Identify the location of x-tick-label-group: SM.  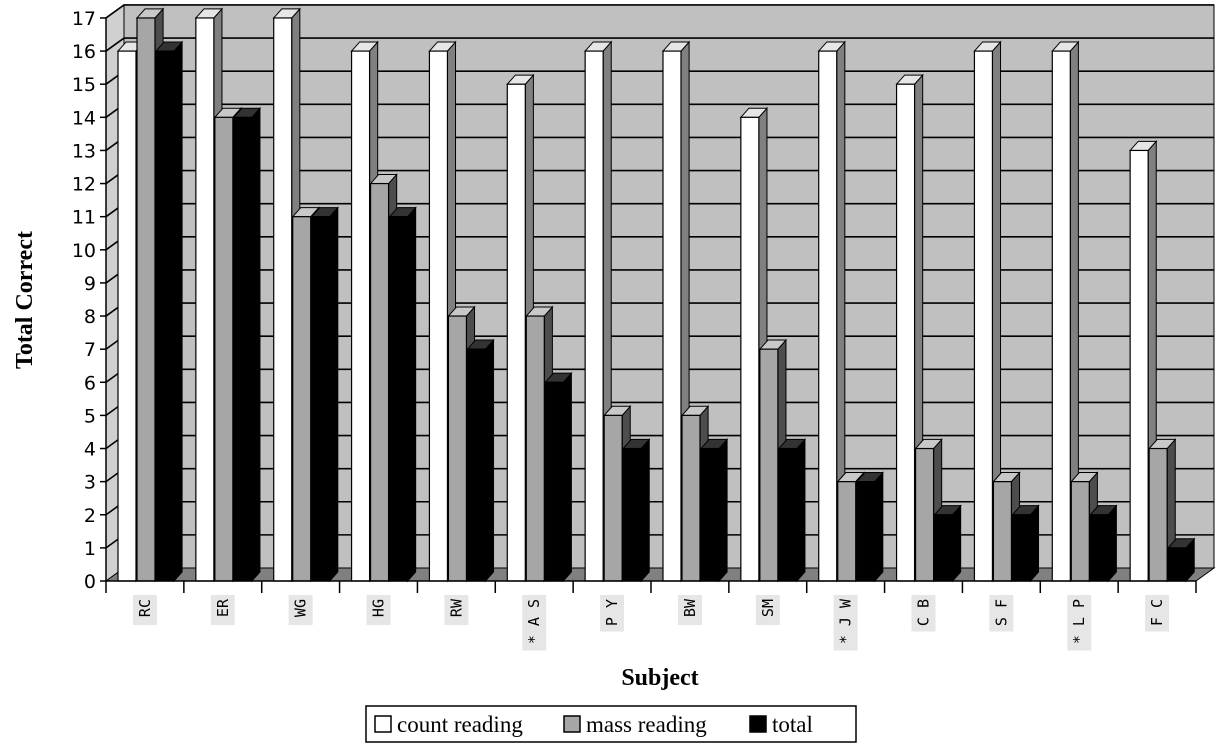
(767, 610).